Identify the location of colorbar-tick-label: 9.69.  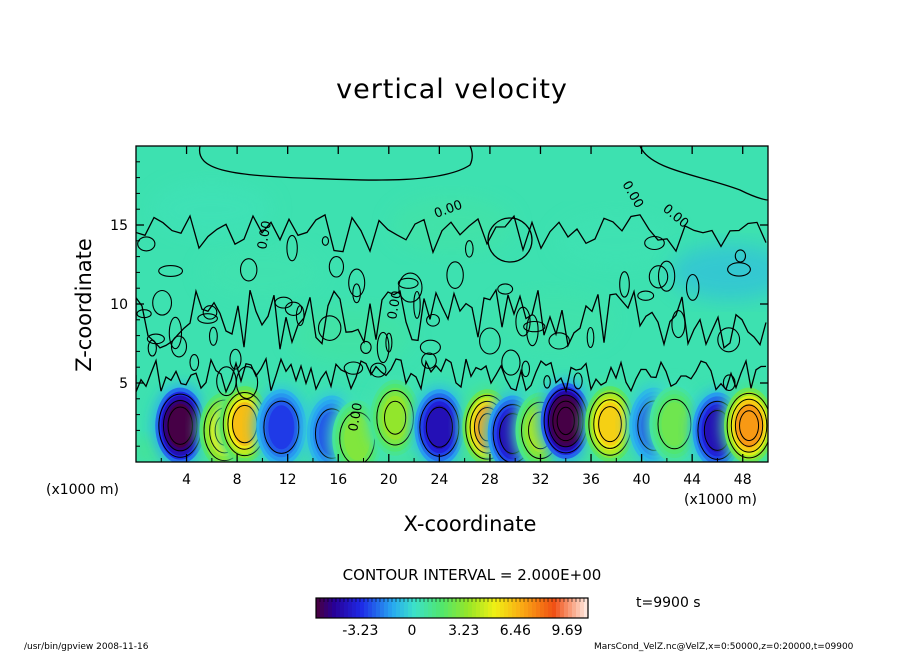
(566, 631).